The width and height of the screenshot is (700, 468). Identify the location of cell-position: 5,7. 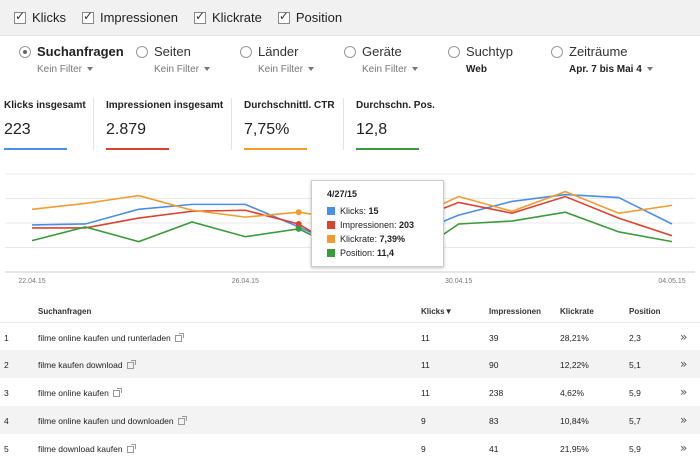
(635, 421).